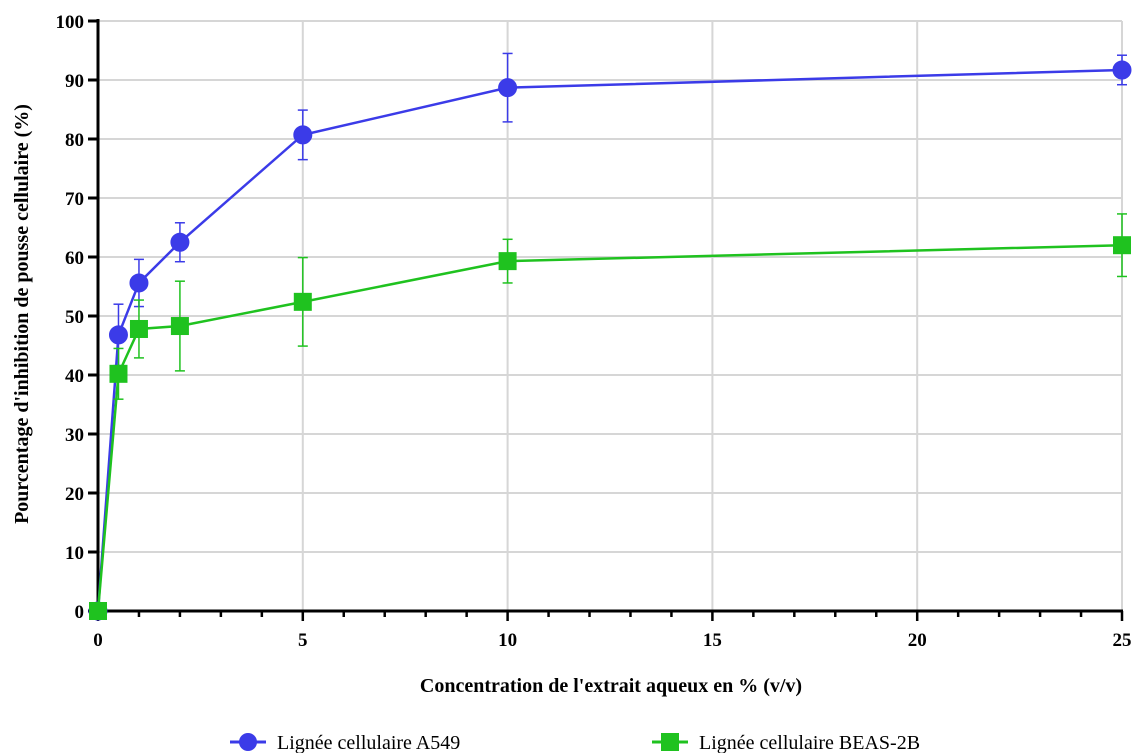 The width and height of the screenshot is (1136, 753). What do you see at coordinates (74, 553) in the screenshot?
I see `y-tick-label: 10` at bounding box center [74, 553].